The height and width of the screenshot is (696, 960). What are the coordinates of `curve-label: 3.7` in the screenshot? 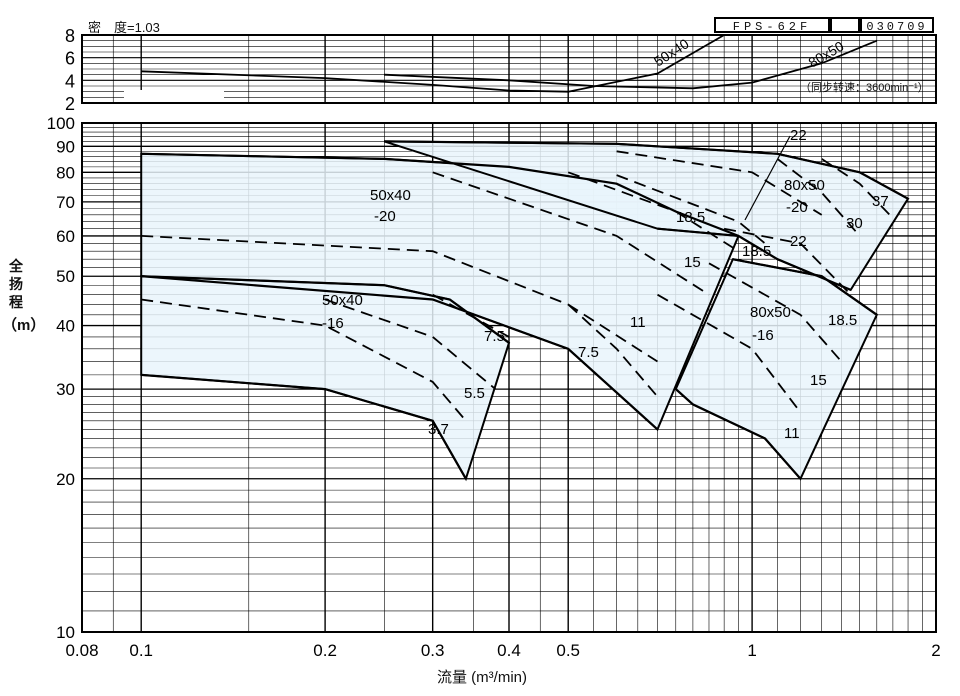 It's located at (438, 429).